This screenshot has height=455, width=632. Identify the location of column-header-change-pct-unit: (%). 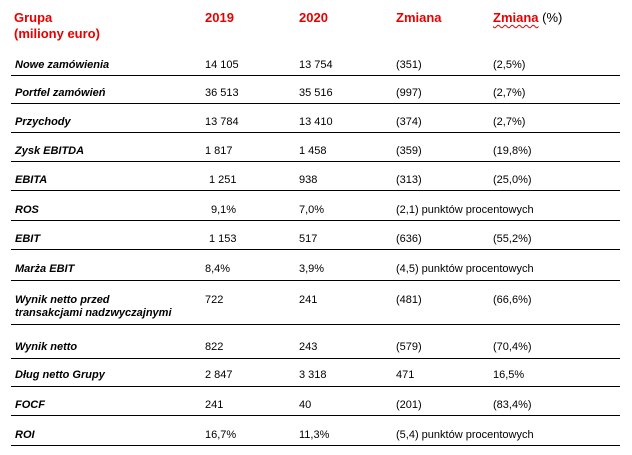
(550, 17).